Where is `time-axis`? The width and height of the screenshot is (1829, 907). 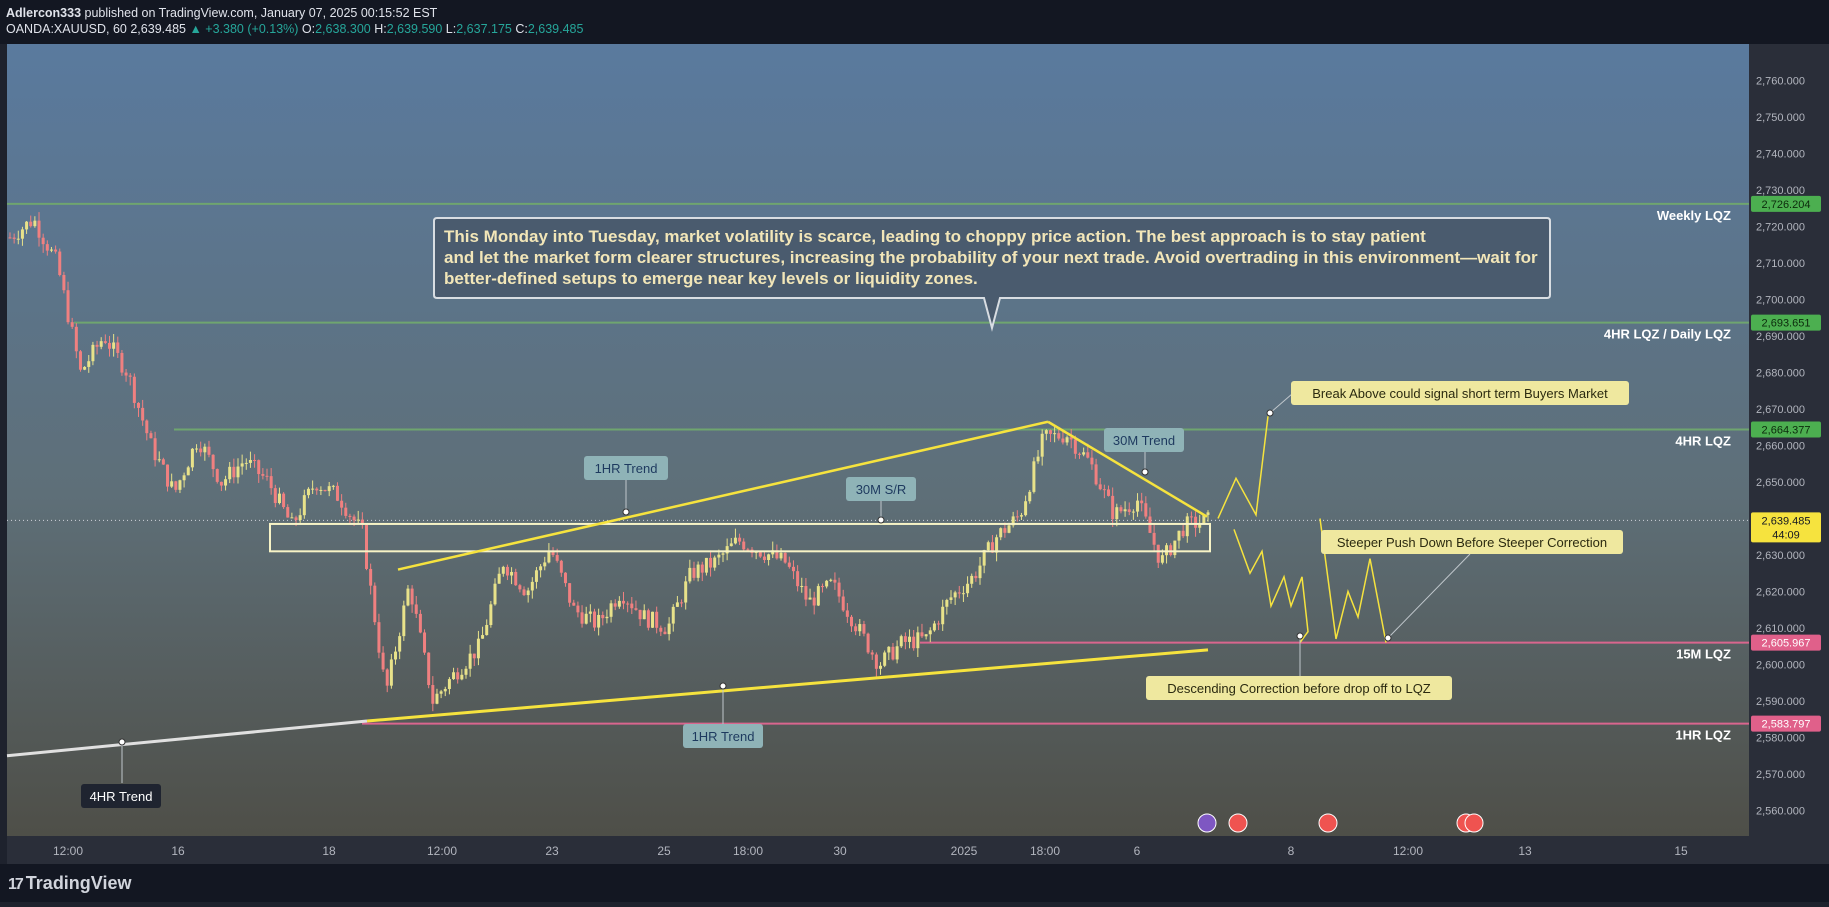 time-axis is located at coordinates (878, 850).